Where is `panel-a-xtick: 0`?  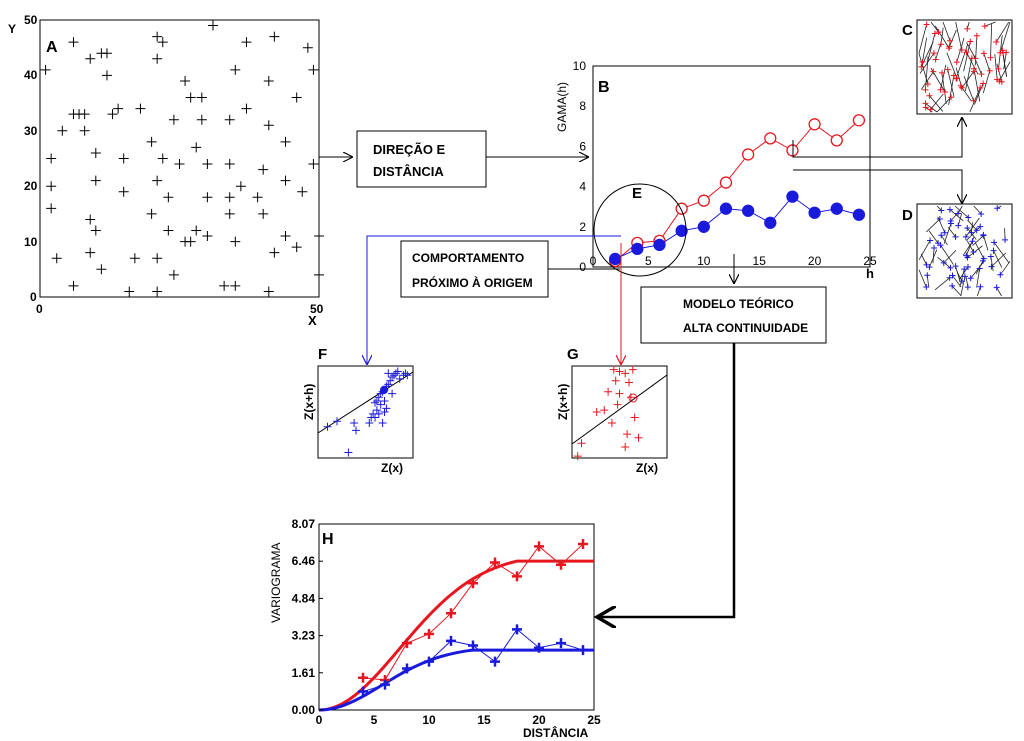 panel-a-xtick: 0 is located at coordinates (39, 309).